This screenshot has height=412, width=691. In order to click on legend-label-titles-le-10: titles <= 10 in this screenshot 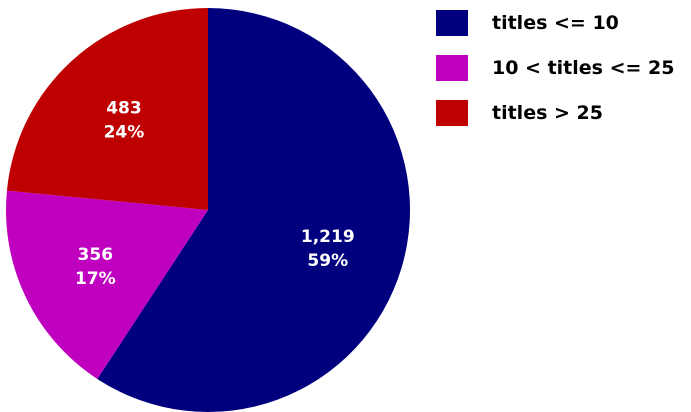, I will do `click(555, 23)`.